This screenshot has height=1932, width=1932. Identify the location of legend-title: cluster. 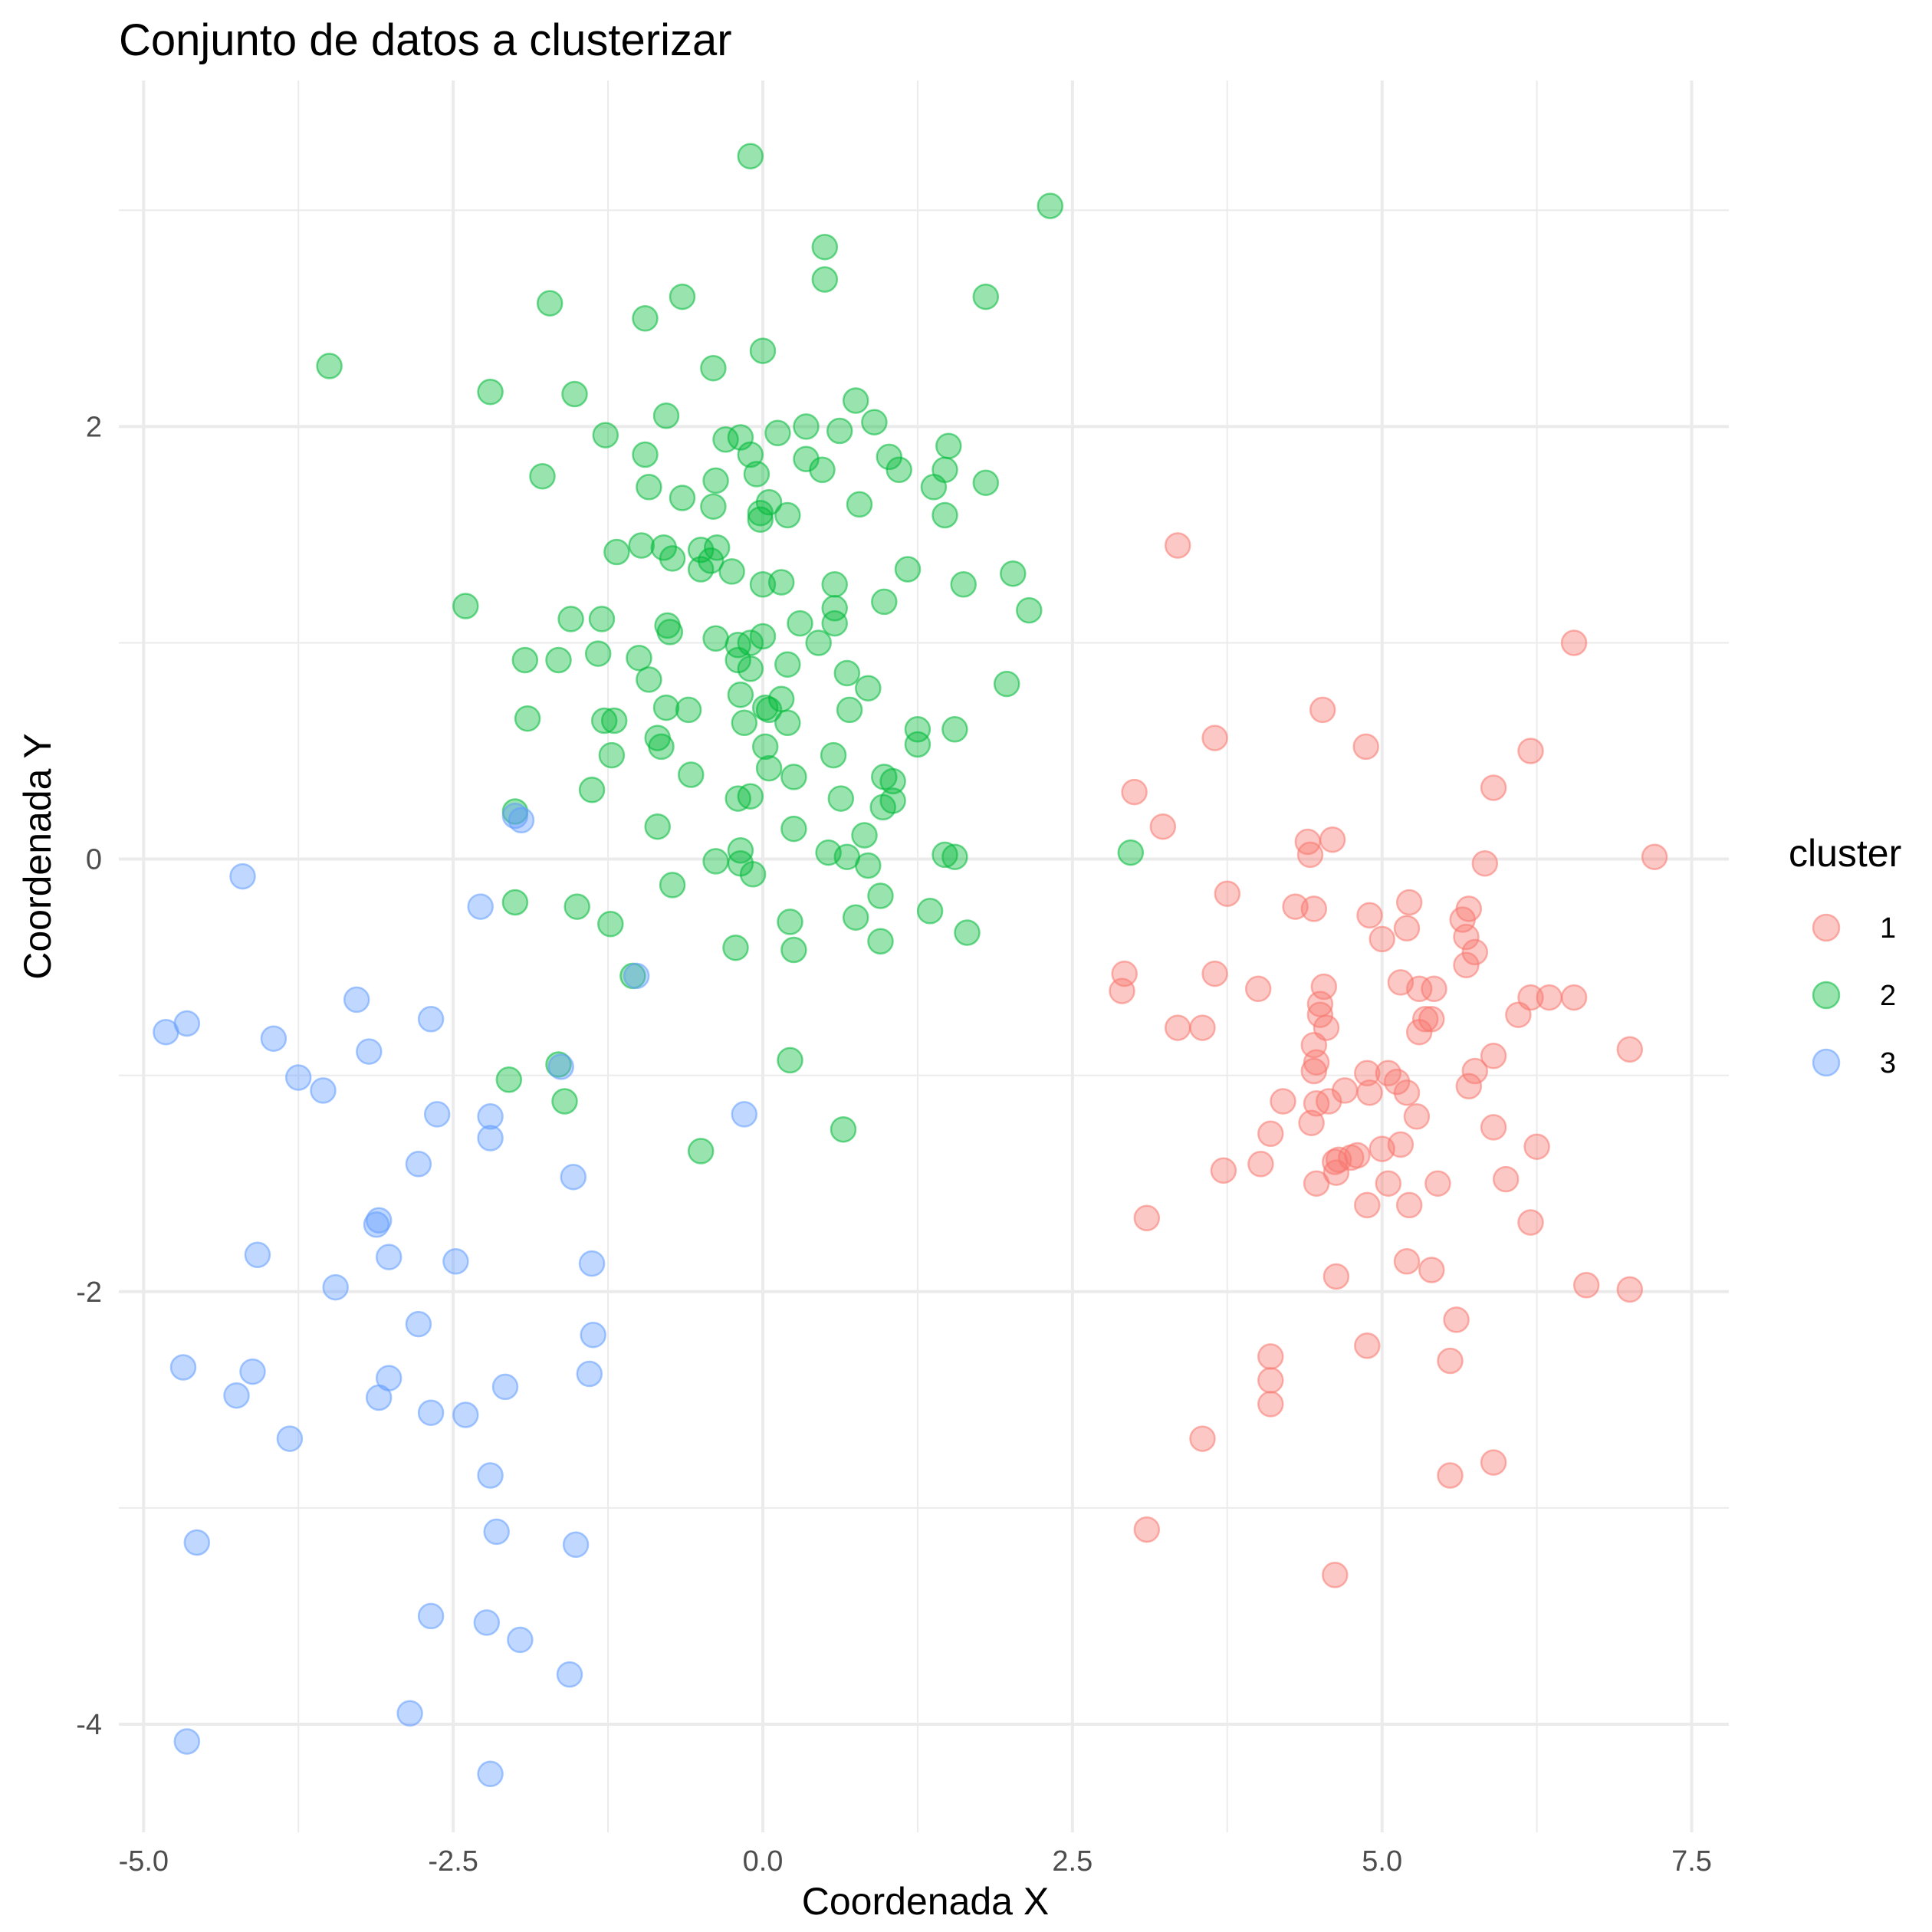
(1845, 854).